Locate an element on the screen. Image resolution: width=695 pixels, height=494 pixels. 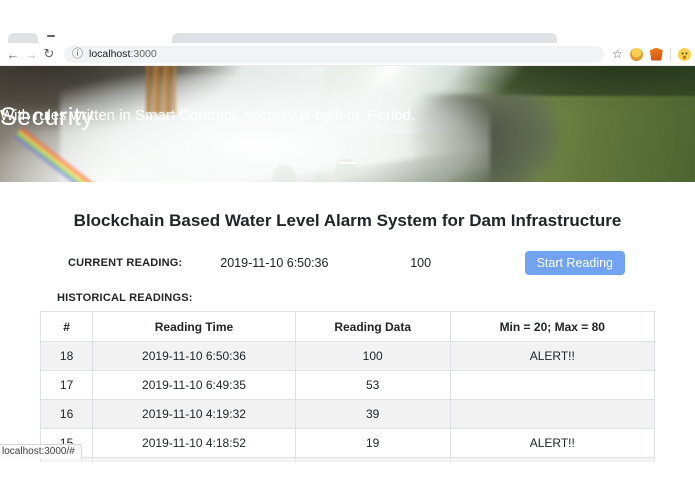
historical-readings-label: HISTORICAL READINGS: is located at coordinates (125, 298).